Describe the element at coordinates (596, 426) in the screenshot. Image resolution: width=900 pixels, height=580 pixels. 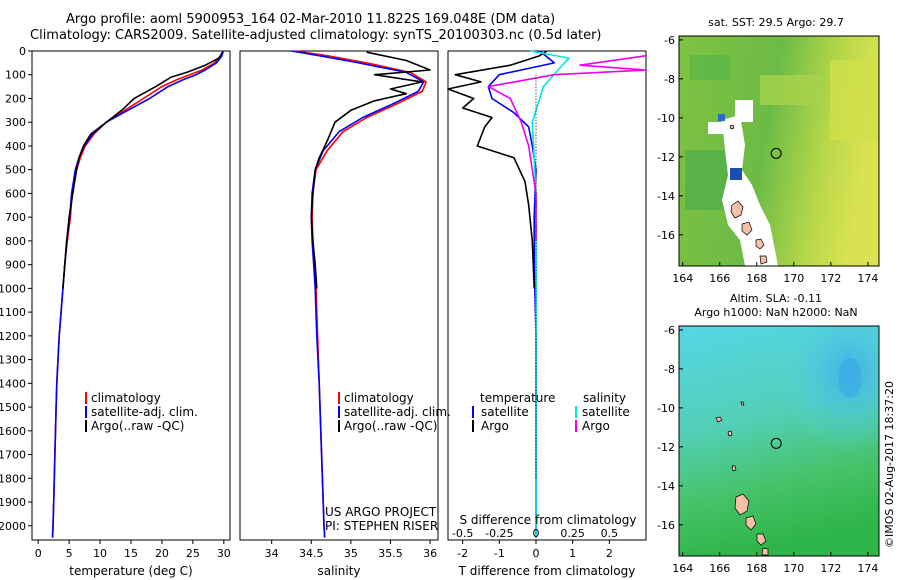
I see `legend-s-argo-label: Argo` at that location.